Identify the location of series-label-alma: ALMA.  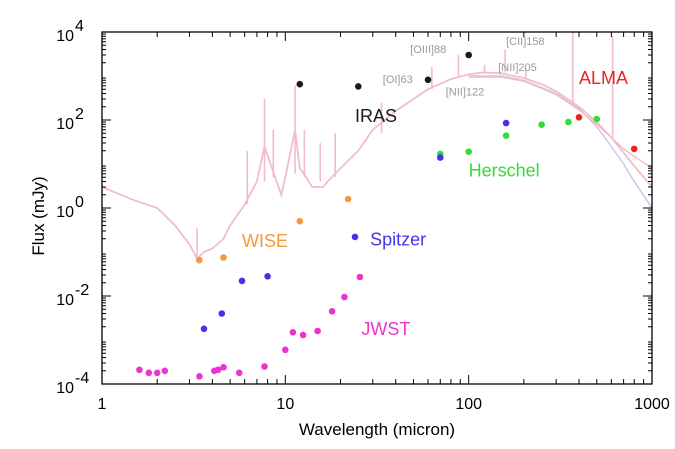
(603, 78).